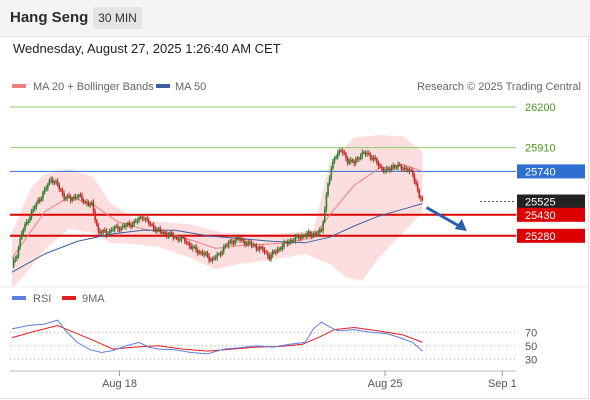 The width and height of the screenshot is (590, 400). I want to click on rsi-legend-label: RSI, so click(42, 299).